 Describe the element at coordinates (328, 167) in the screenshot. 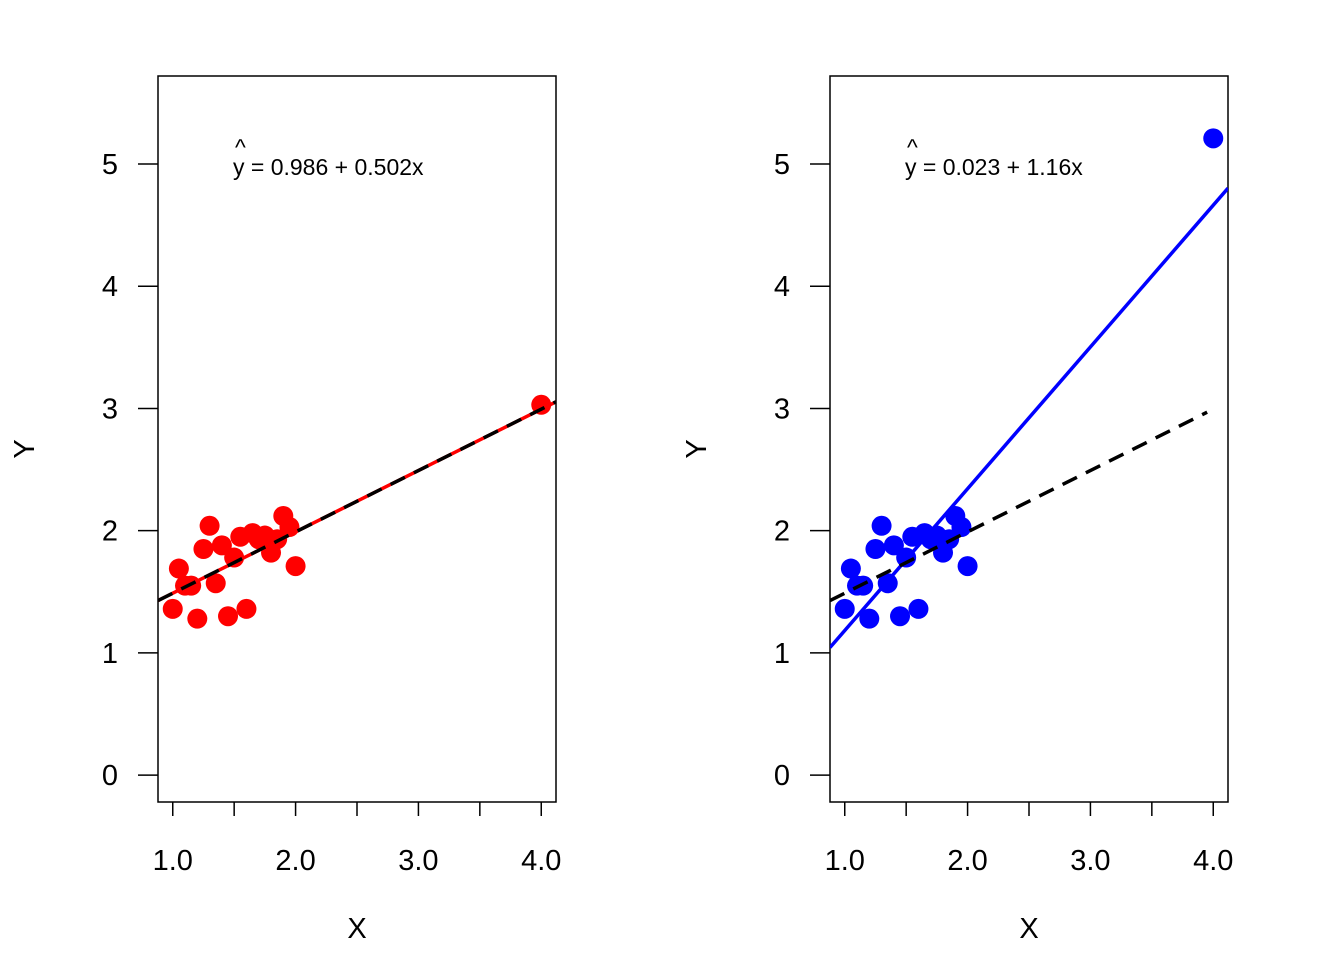

I see `equation-text: y = 0.986 + 0.502x` at that location.